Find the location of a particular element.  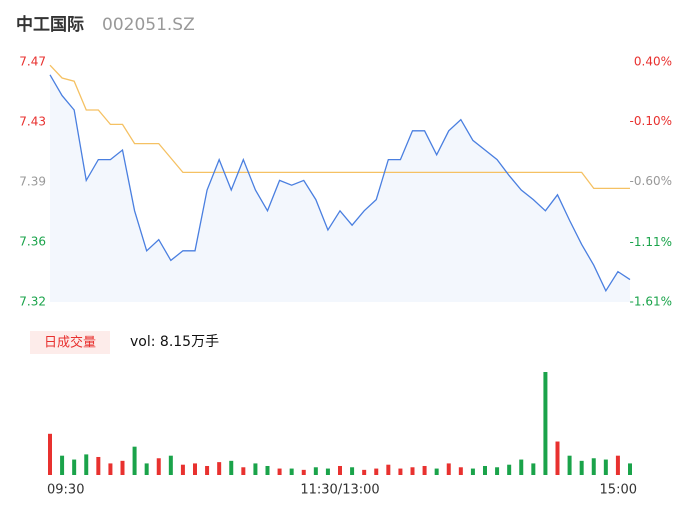

y-tick-label: 7.47 is located at coordinates (32, 62).